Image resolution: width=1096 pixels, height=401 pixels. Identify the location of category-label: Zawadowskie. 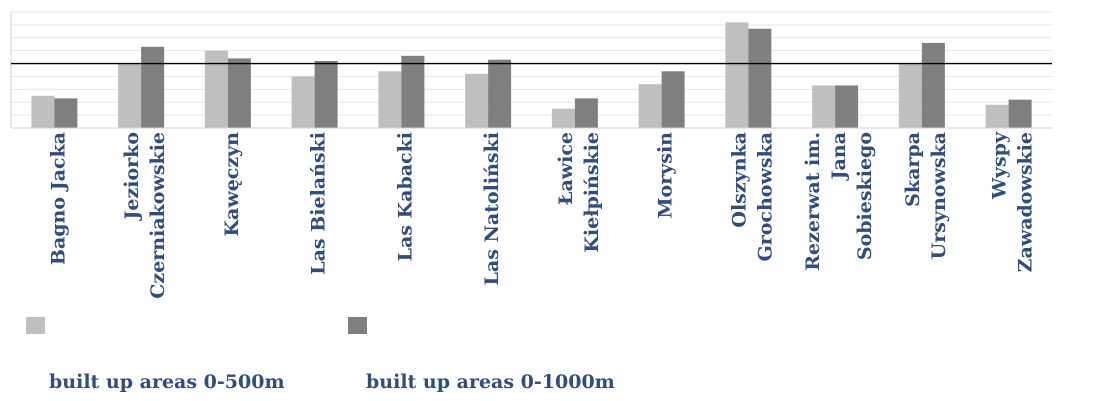
(1026, 202).